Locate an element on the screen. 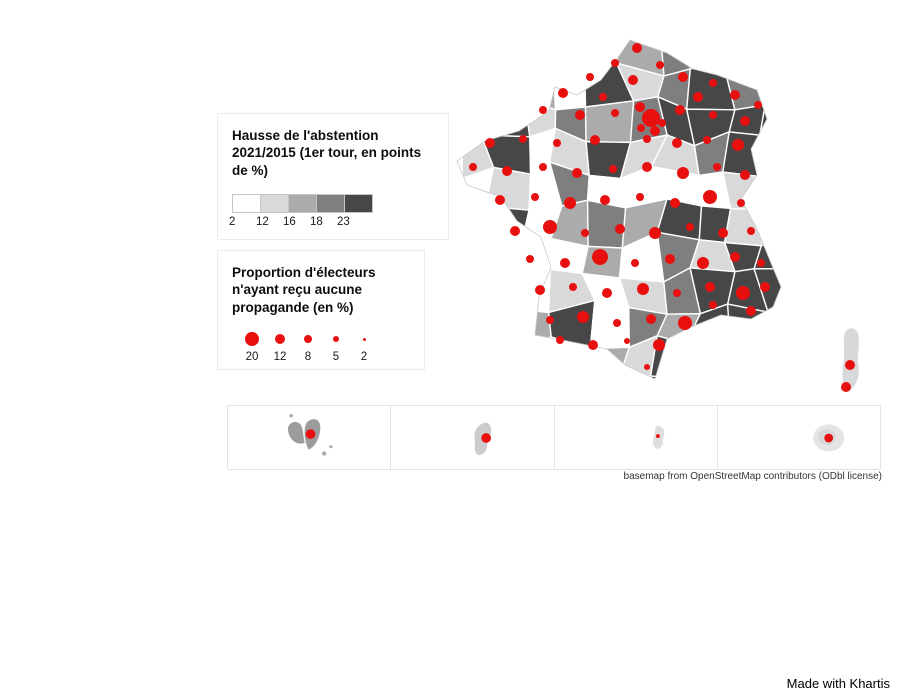  guadeloupe-shape is located at coordinates (296, 432).